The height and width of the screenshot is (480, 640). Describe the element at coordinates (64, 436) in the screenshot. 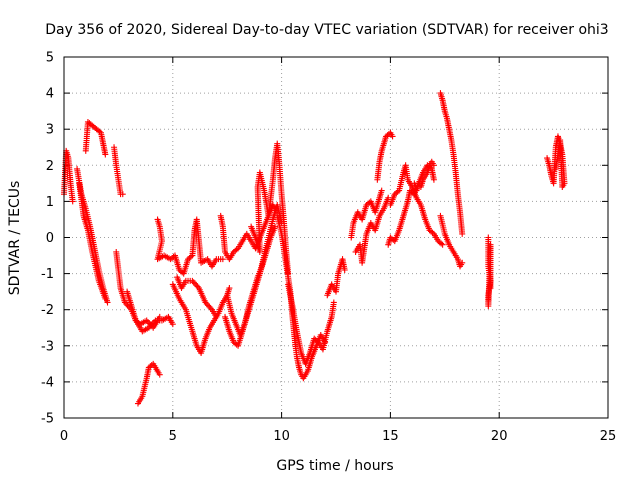

I see `x-tick-label: 0` at that location.